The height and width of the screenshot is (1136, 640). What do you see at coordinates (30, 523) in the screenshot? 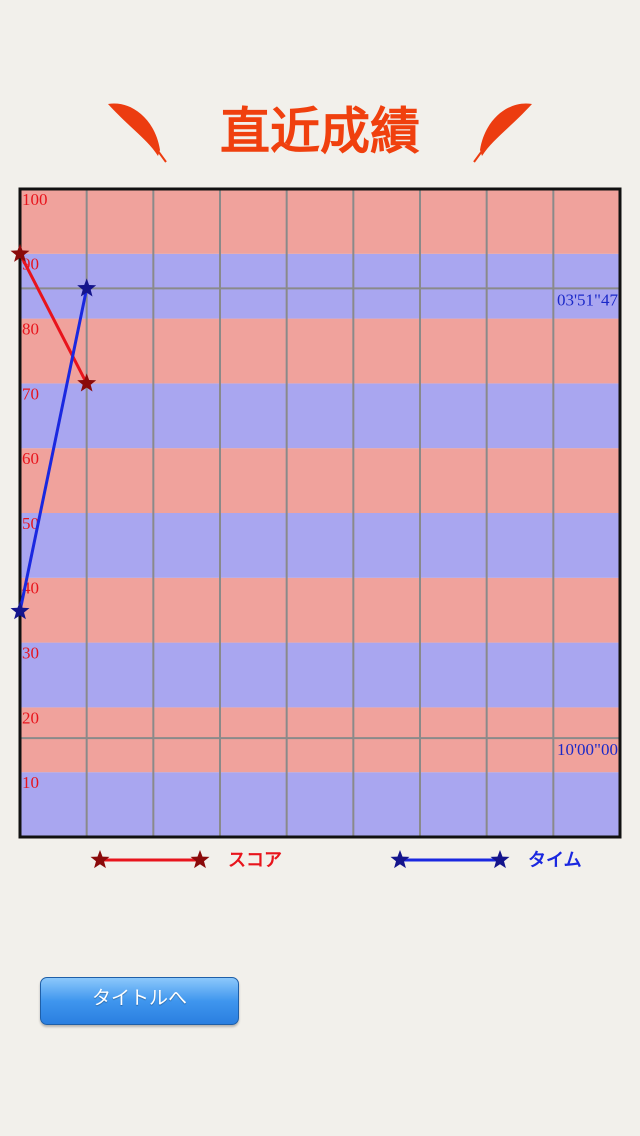
I see `y-tick-label: 50` at bounding box center [30, 523].